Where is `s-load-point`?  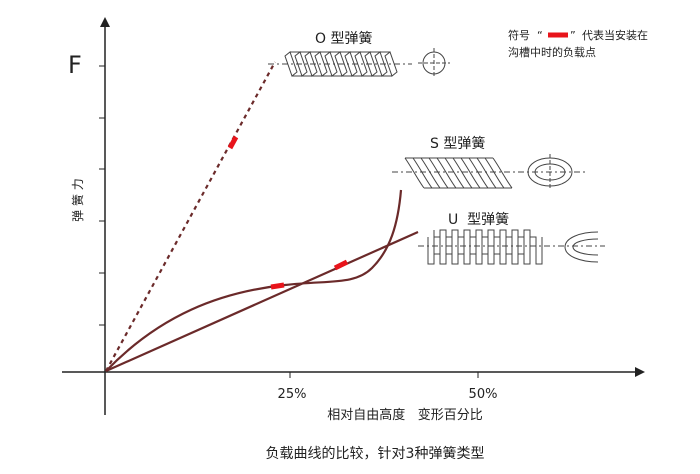 s-load-point is located at coordinates (277, 286).